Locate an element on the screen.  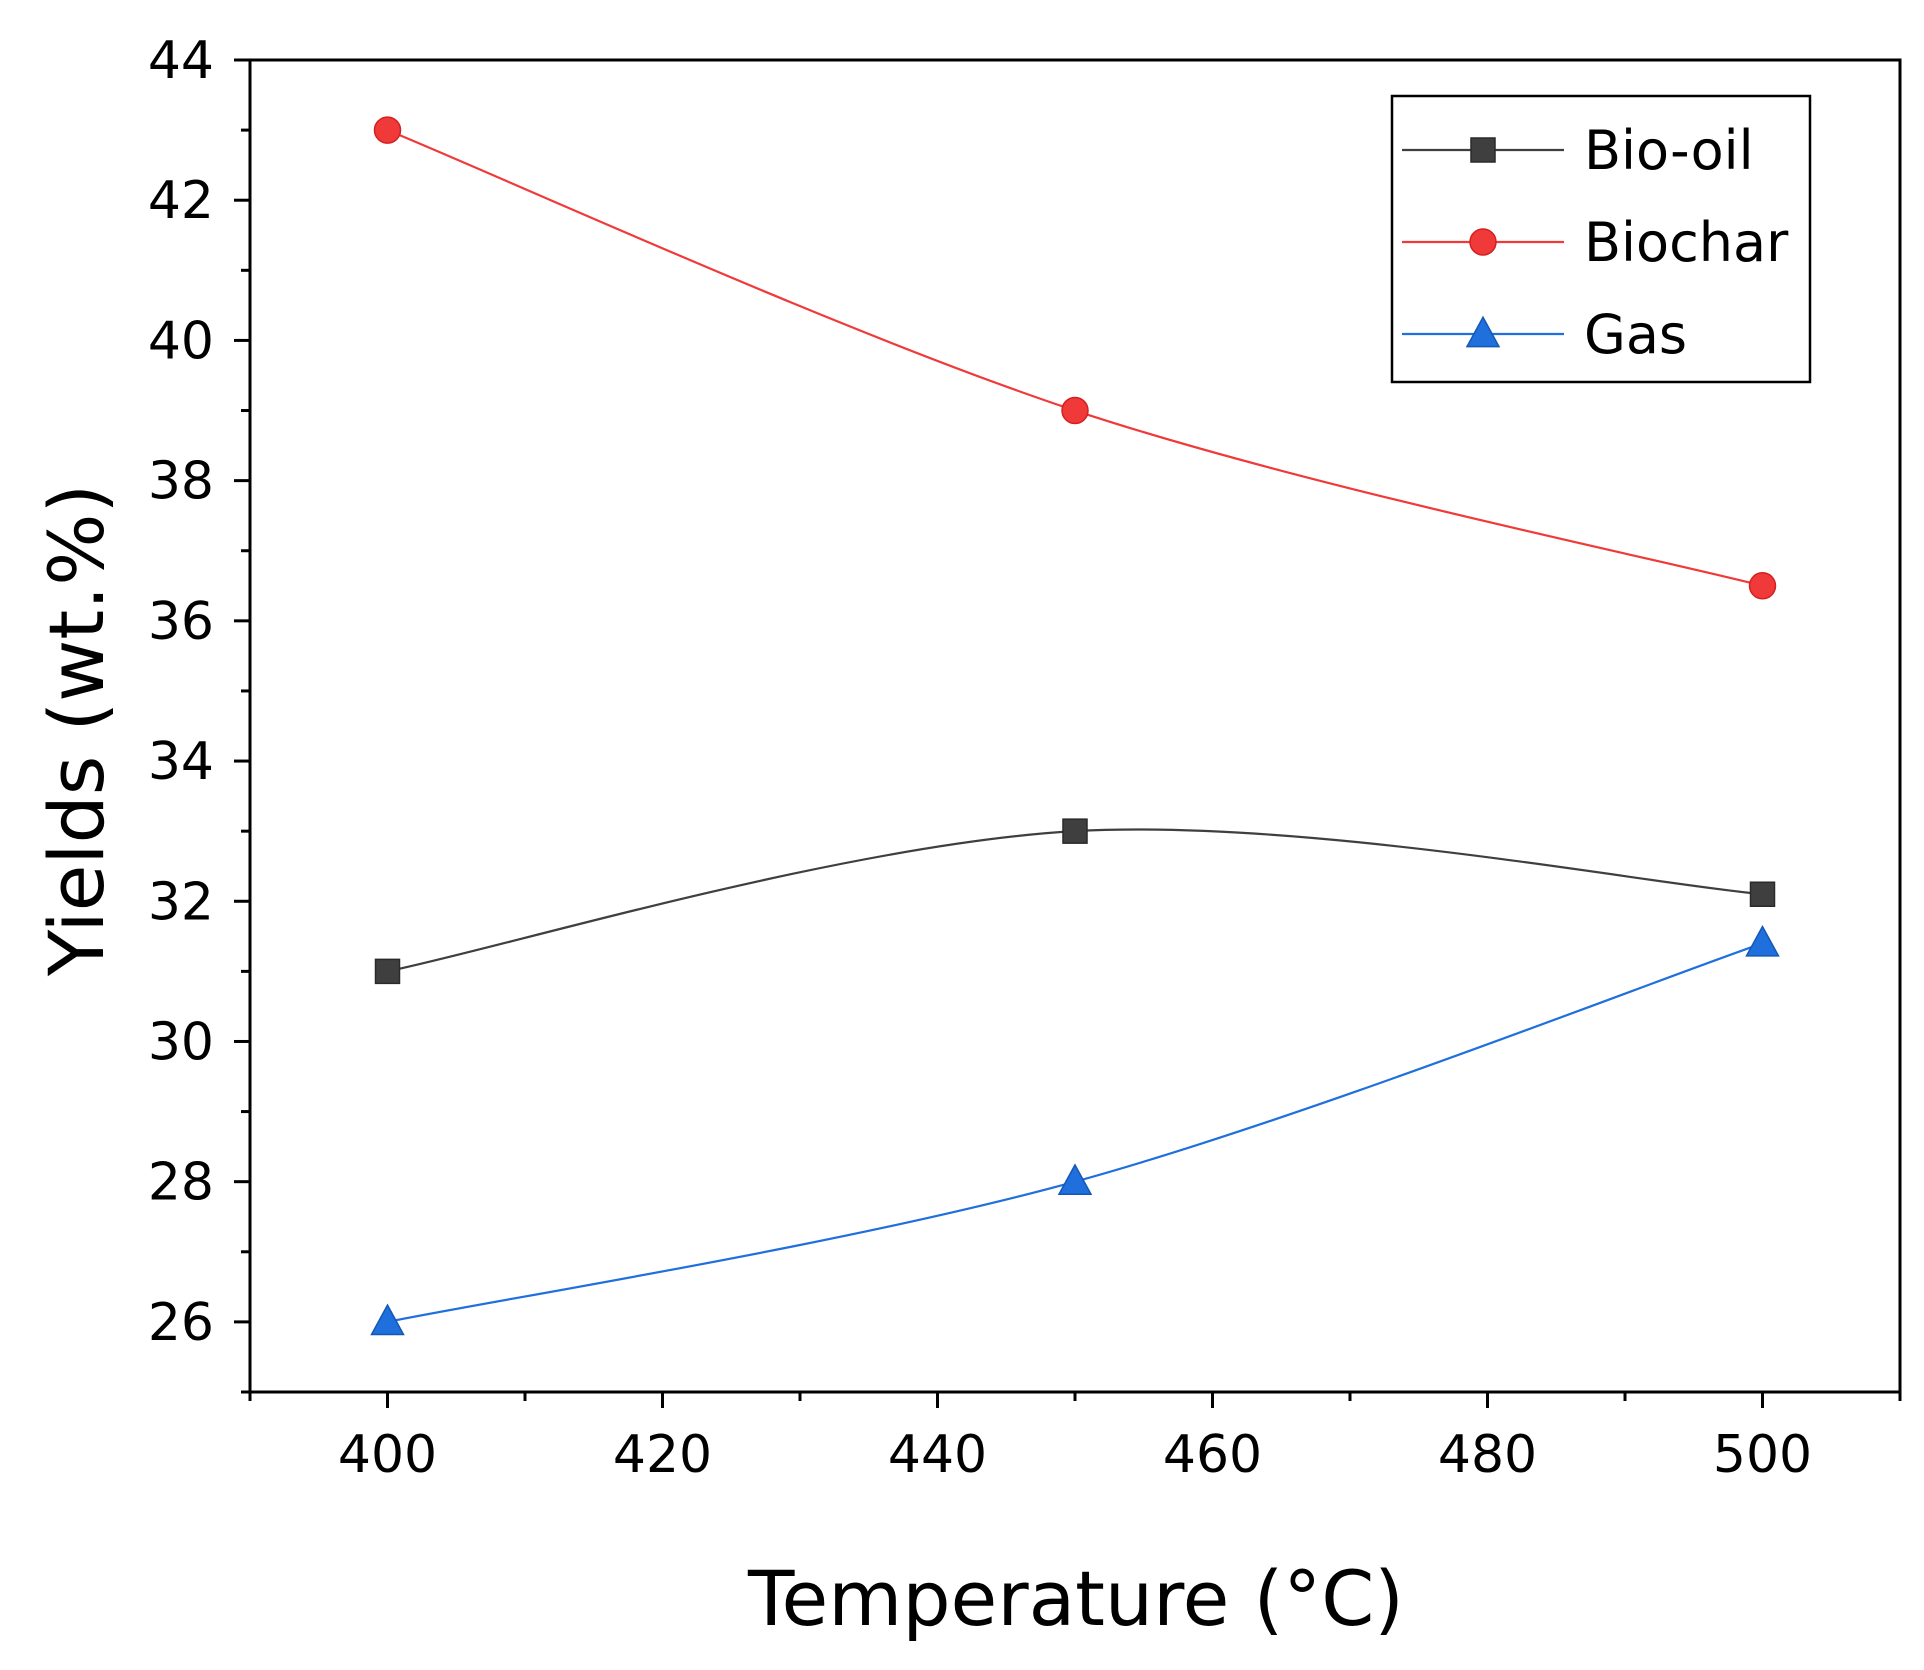
legend-label-bio-oil: Bio-oil is located at coordinates (1669, 150).